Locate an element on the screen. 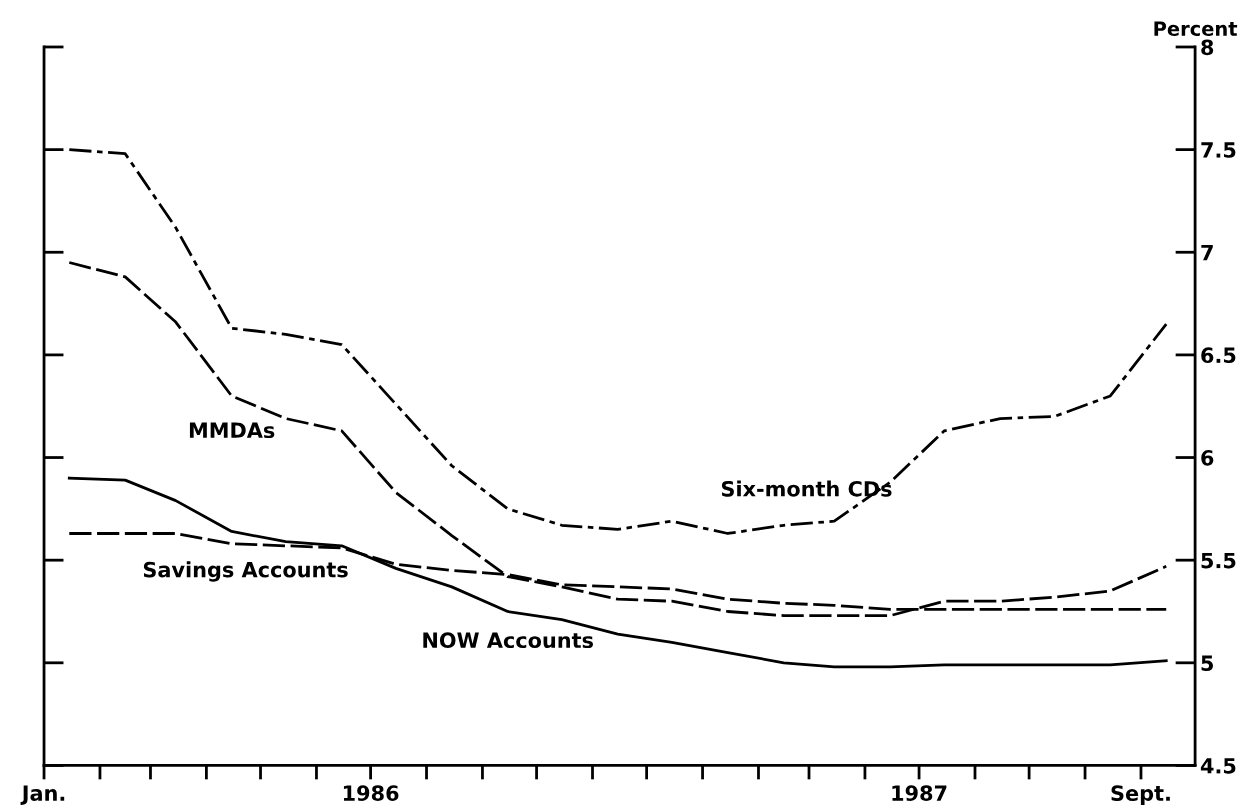  y-tick-label: 5 is located at coordinates (1207, 663).